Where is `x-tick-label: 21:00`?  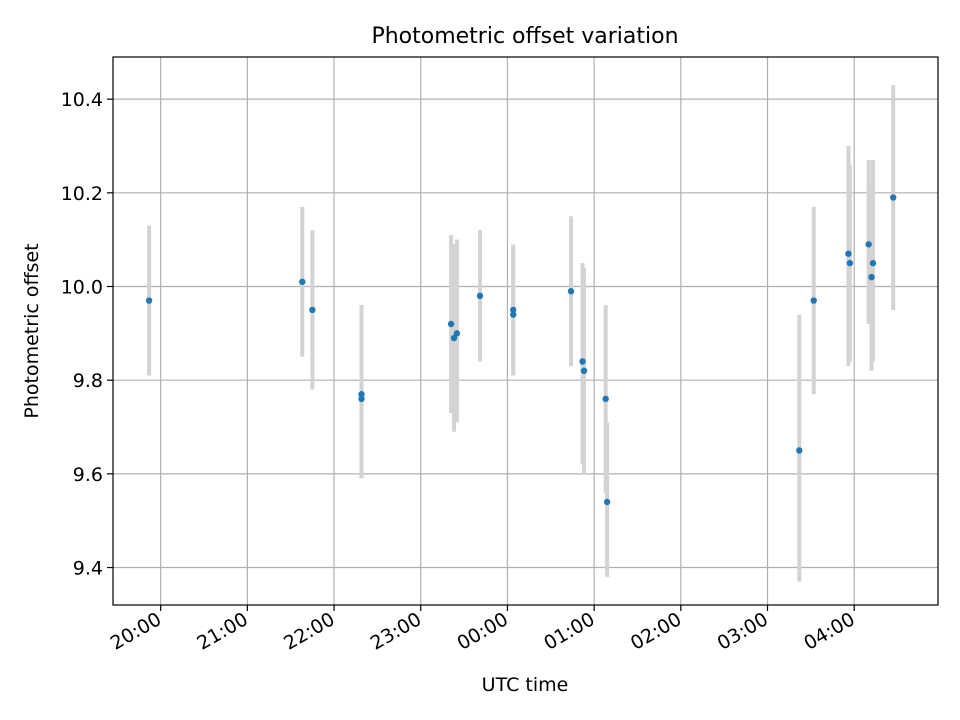
x-tick-label: 21:00 is located at coordinates (222, 631).